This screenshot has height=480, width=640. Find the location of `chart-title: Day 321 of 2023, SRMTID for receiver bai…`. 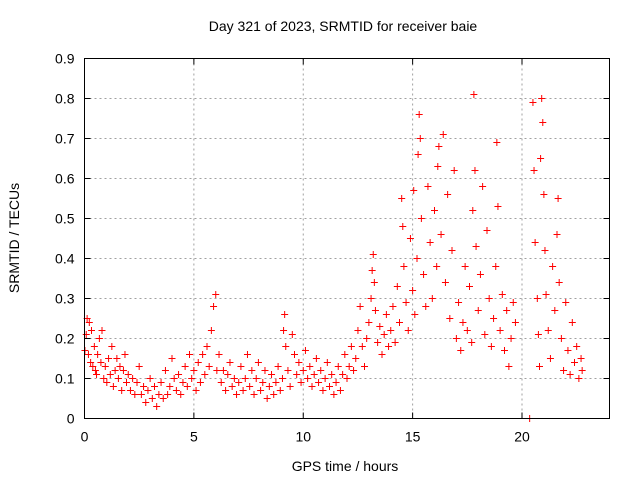

chart-title: Day 321 of 2023, SRMTID for receiver bai… is located at coordinates (343, 26).